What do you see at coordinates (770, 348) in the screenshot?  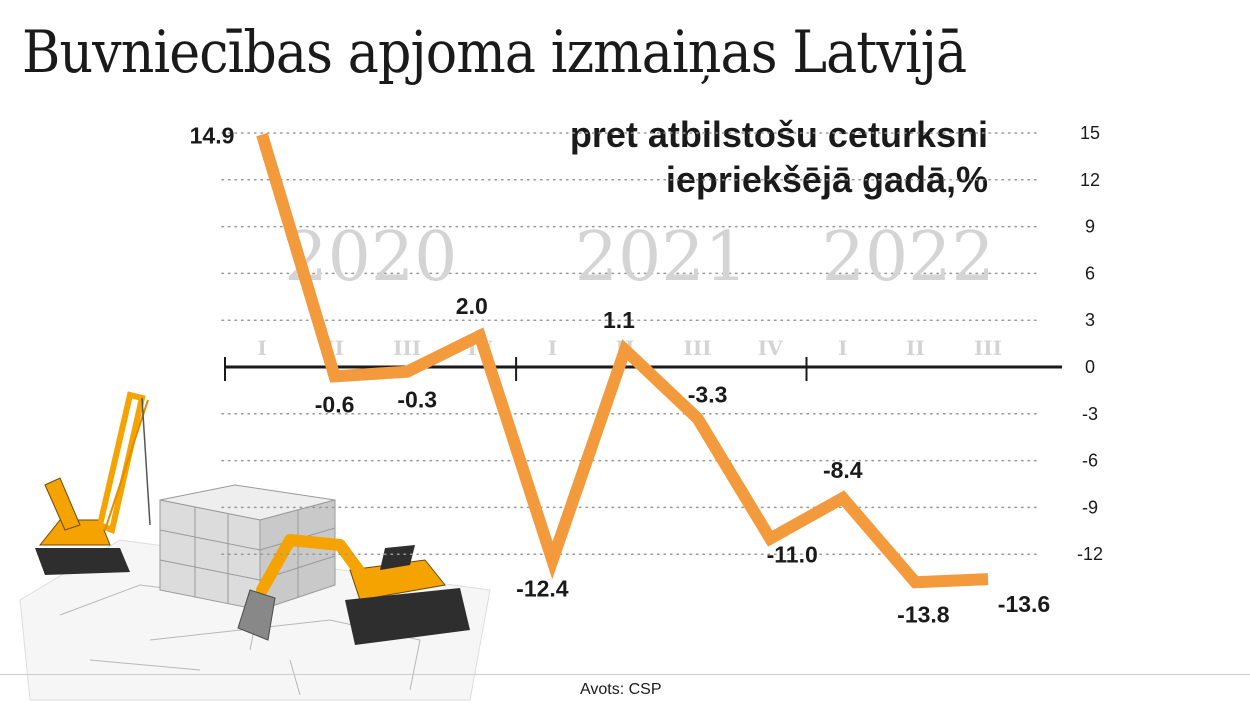 I see `quarter-label: IV` at bounding box center [770, 348].